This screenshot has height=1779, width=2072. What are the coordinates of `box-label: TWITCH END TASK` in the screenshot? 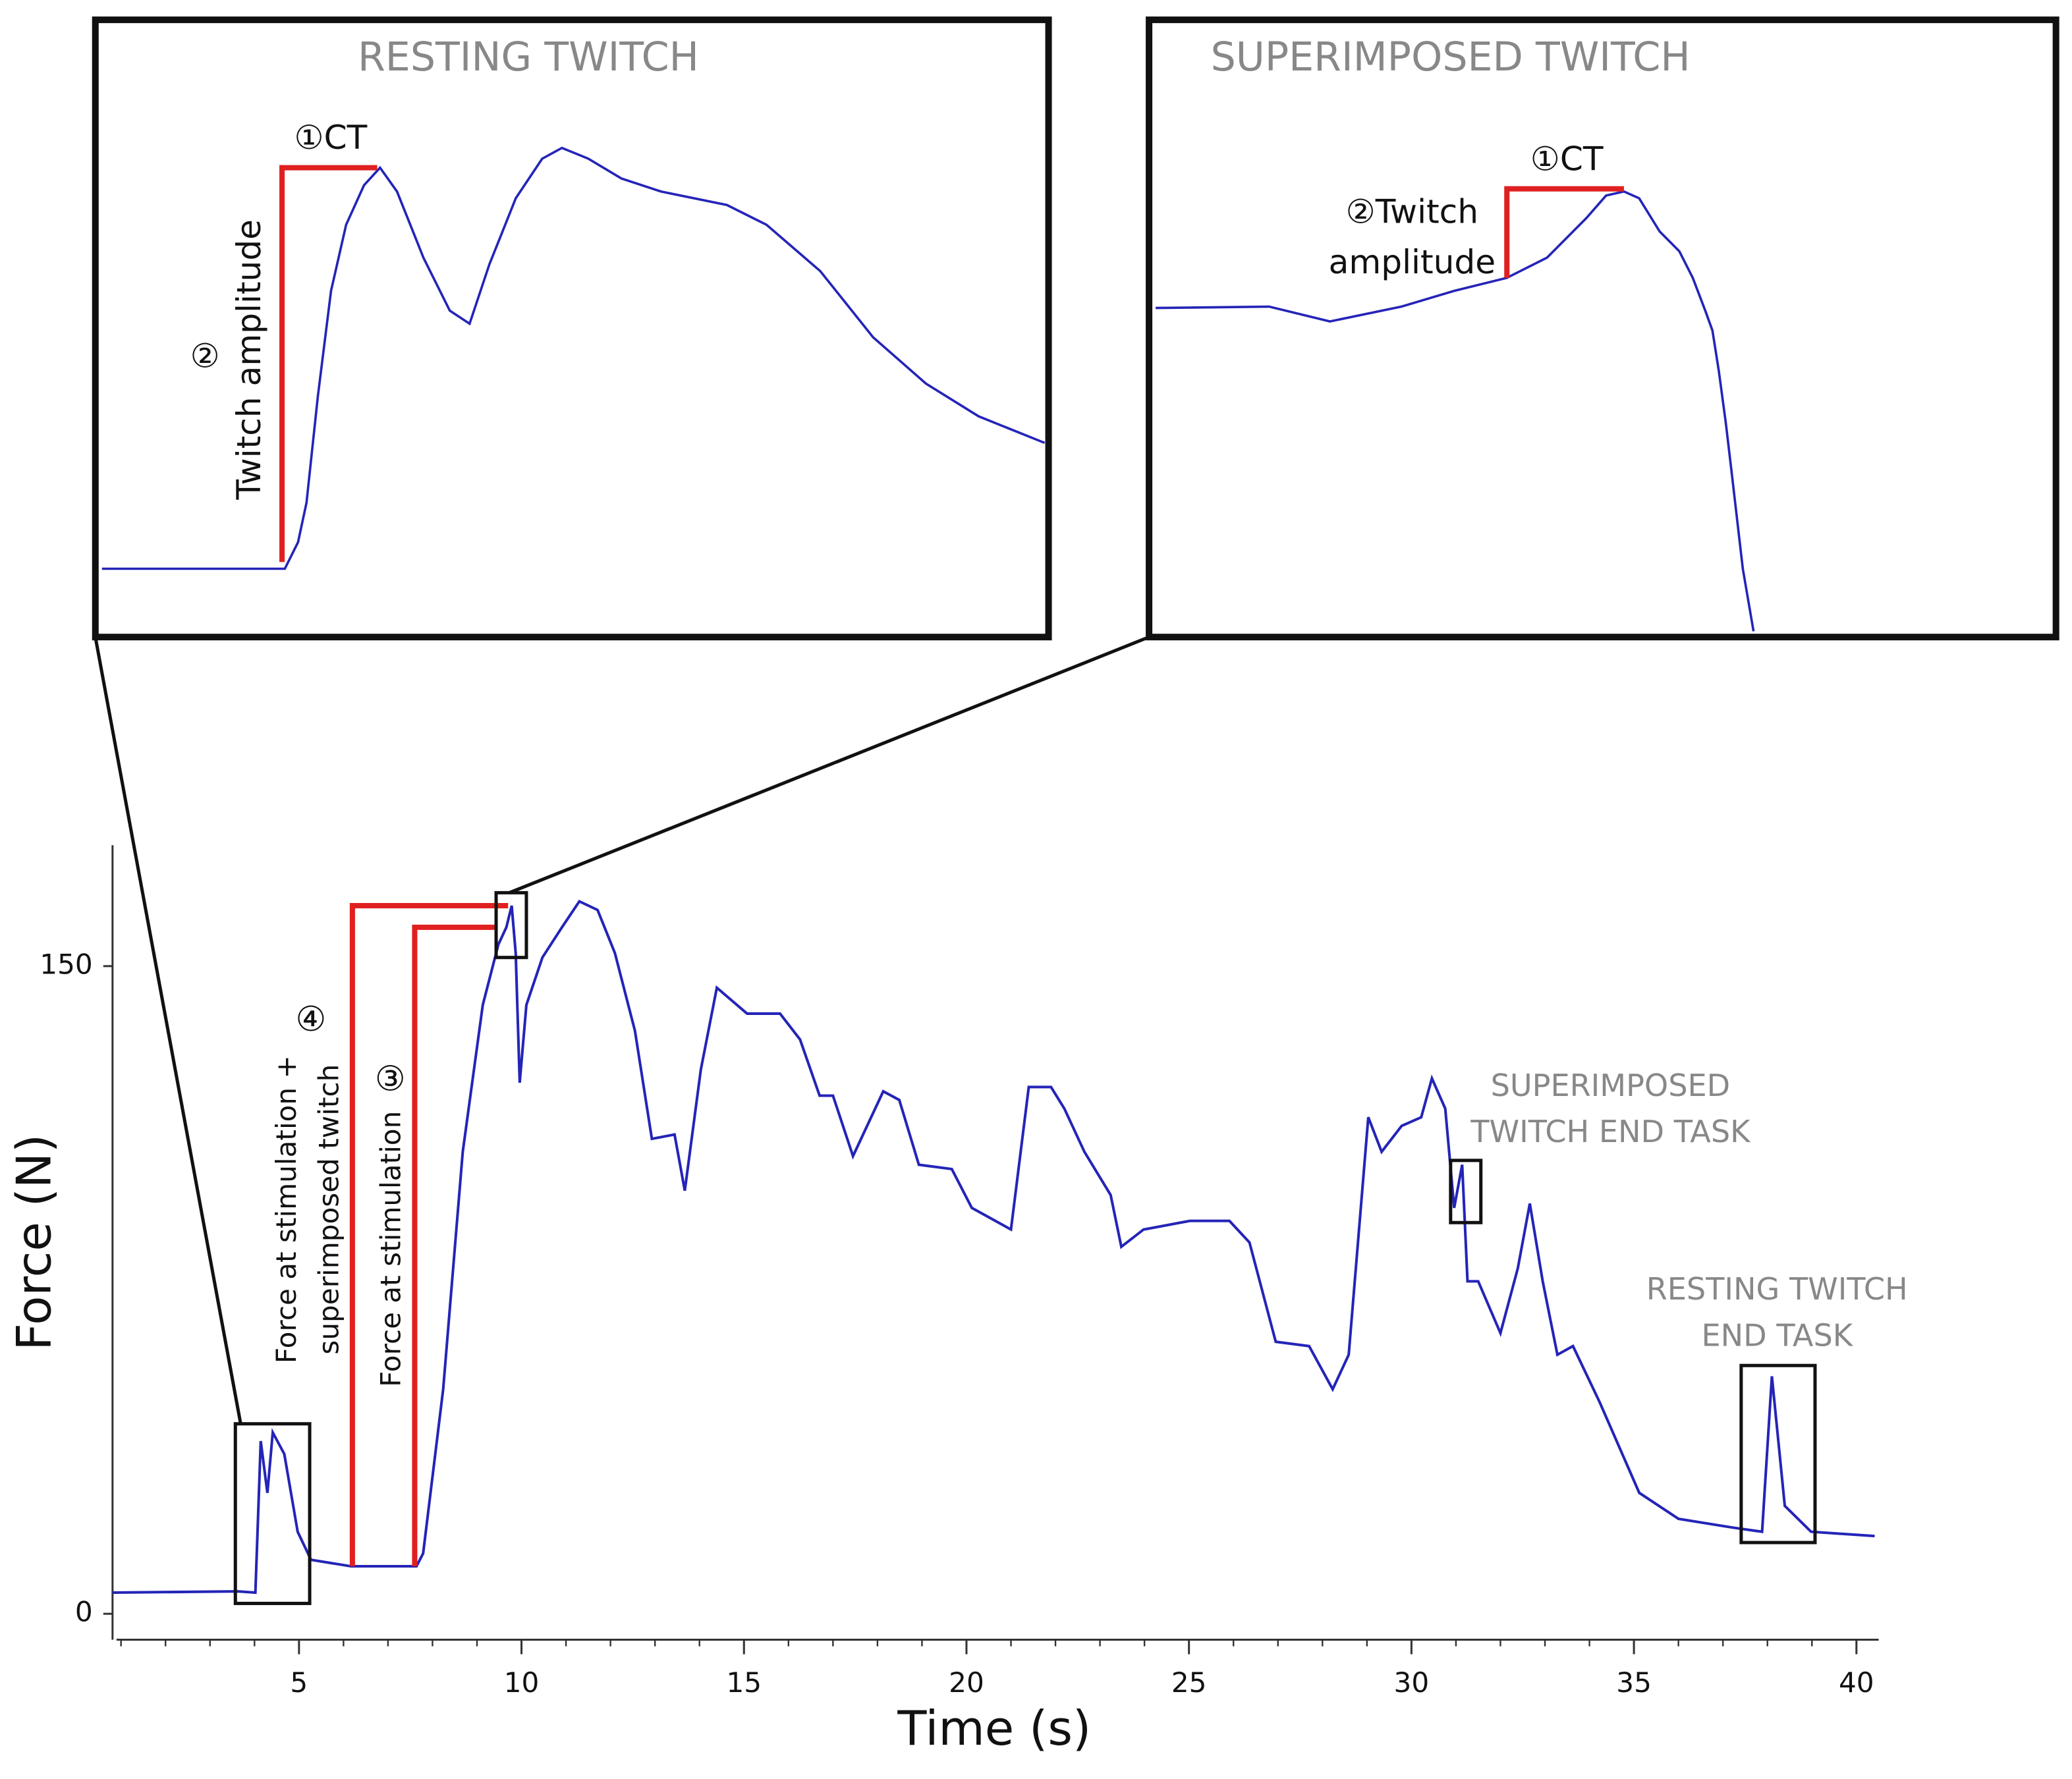 It's located at (1610, 1131).